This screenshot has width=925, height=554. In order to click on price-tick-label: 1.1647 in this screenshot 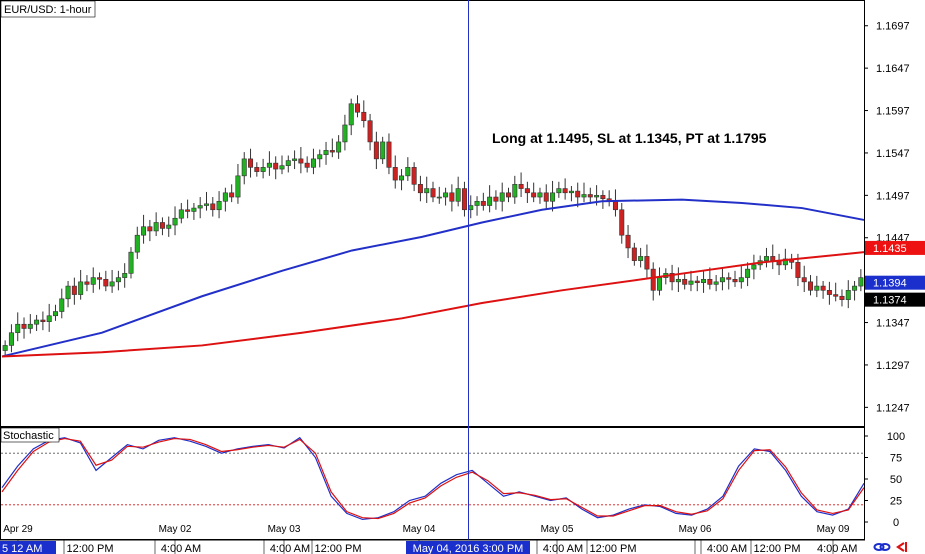, I will do `click(893, 69)`.